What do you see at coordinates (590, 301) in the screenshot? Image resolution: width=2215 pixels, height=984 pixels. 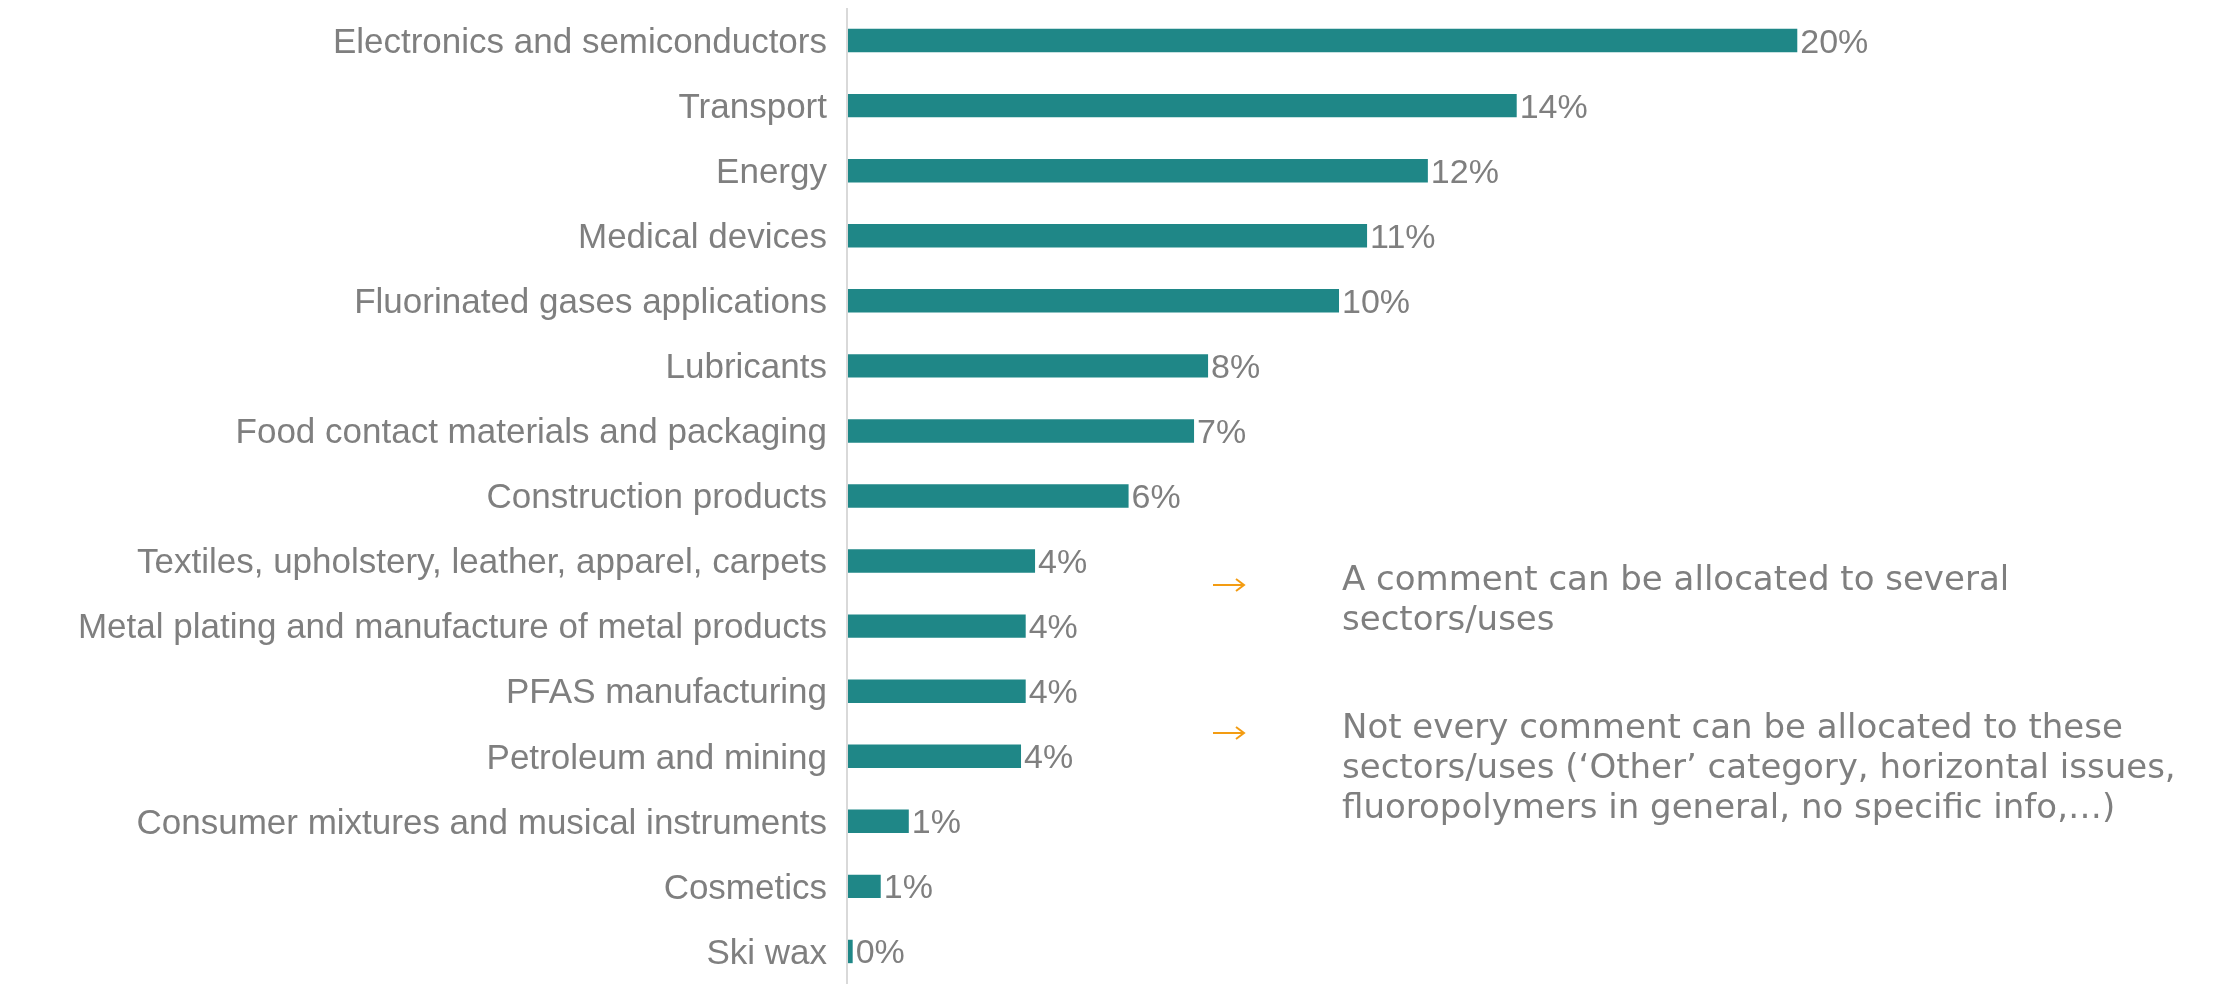 I see `y-tick-label: Fluorinated gases applications` at bounding box center [590, 301].